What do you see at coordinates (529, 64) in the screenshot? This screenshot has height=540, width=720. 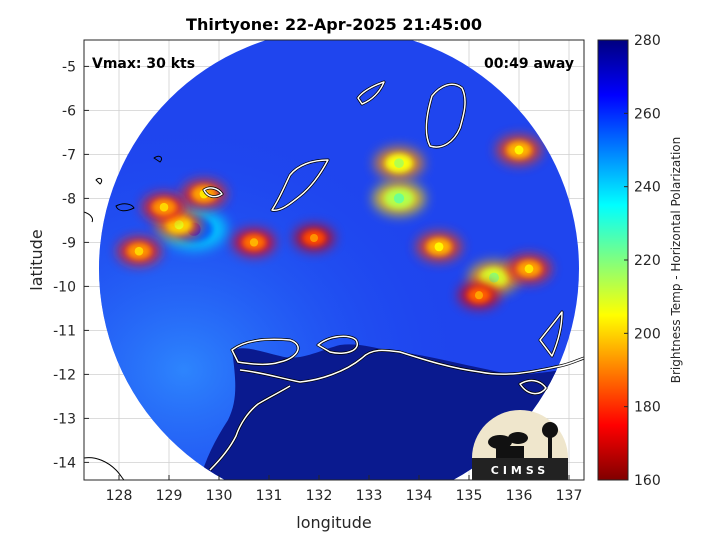 I see `away-annotation: 00:49 away` at bounding box center [529, 64].